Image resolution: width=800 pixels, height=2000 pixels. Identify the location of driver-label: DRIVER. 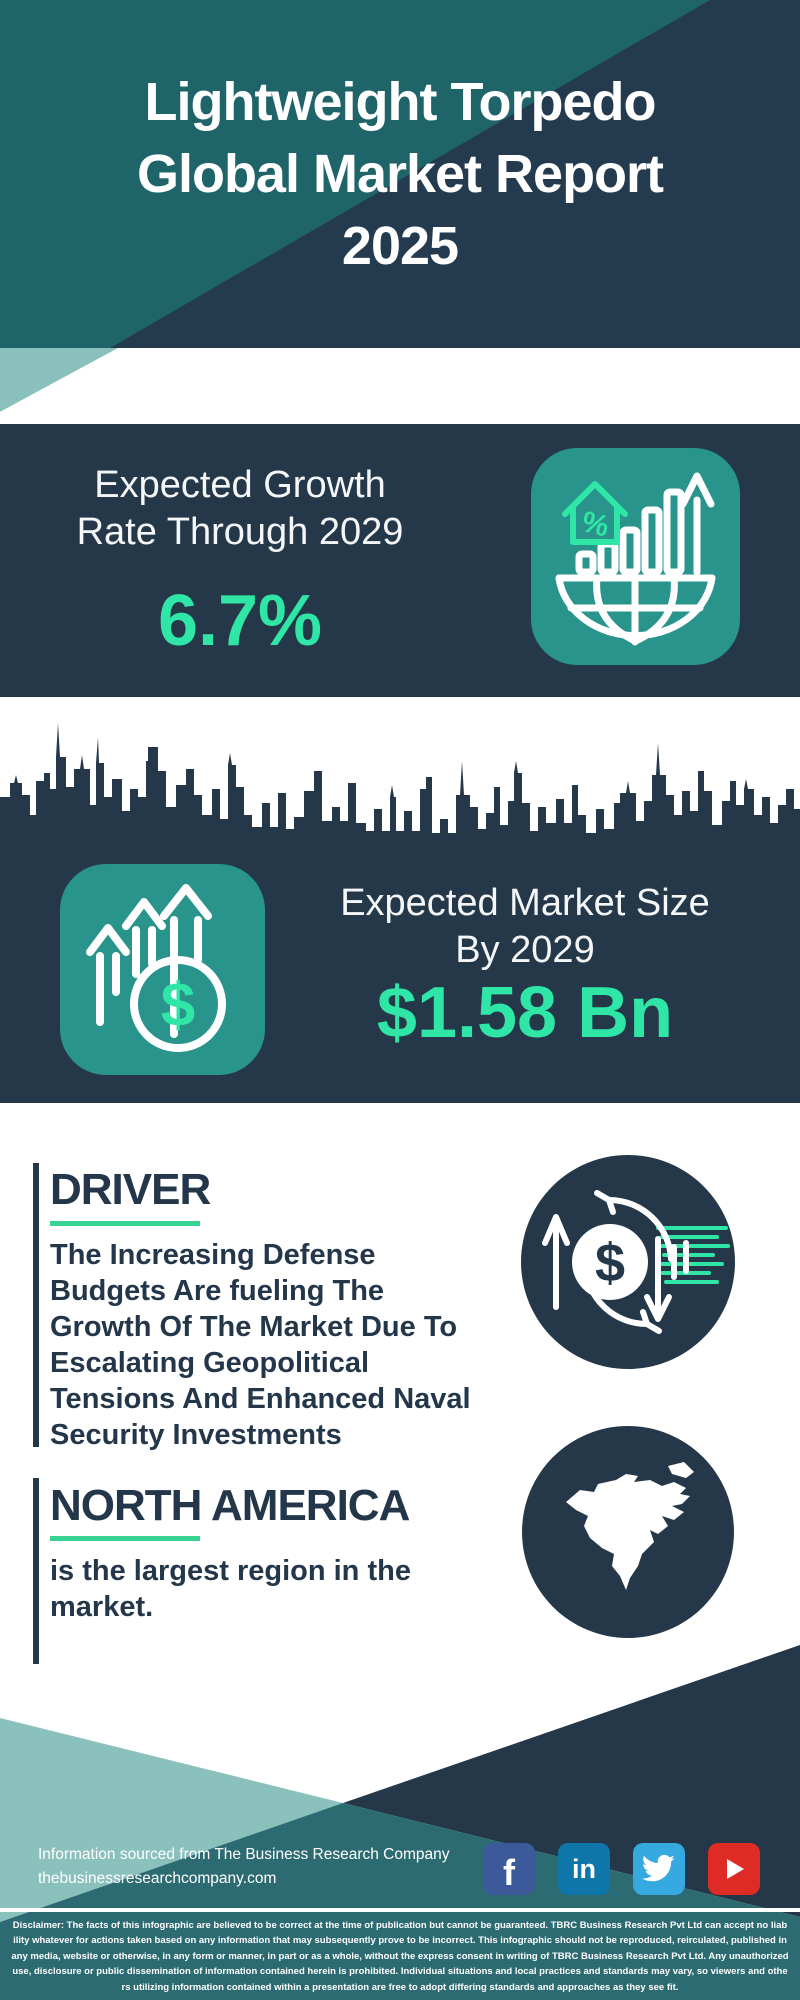
(130, 1189).